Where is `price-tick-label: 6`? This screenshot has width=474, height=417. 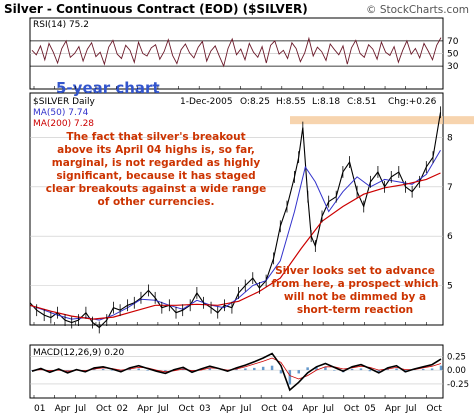
price-tick-label: 6 is located at coordinates (450, 237).